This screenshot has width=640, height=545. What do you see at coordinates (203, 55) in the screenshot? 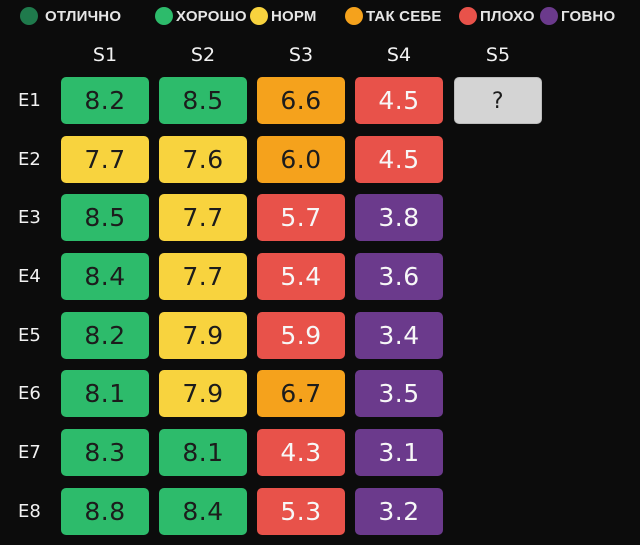
I see `column-header-s2: S2` at bounding box center [203, 55].